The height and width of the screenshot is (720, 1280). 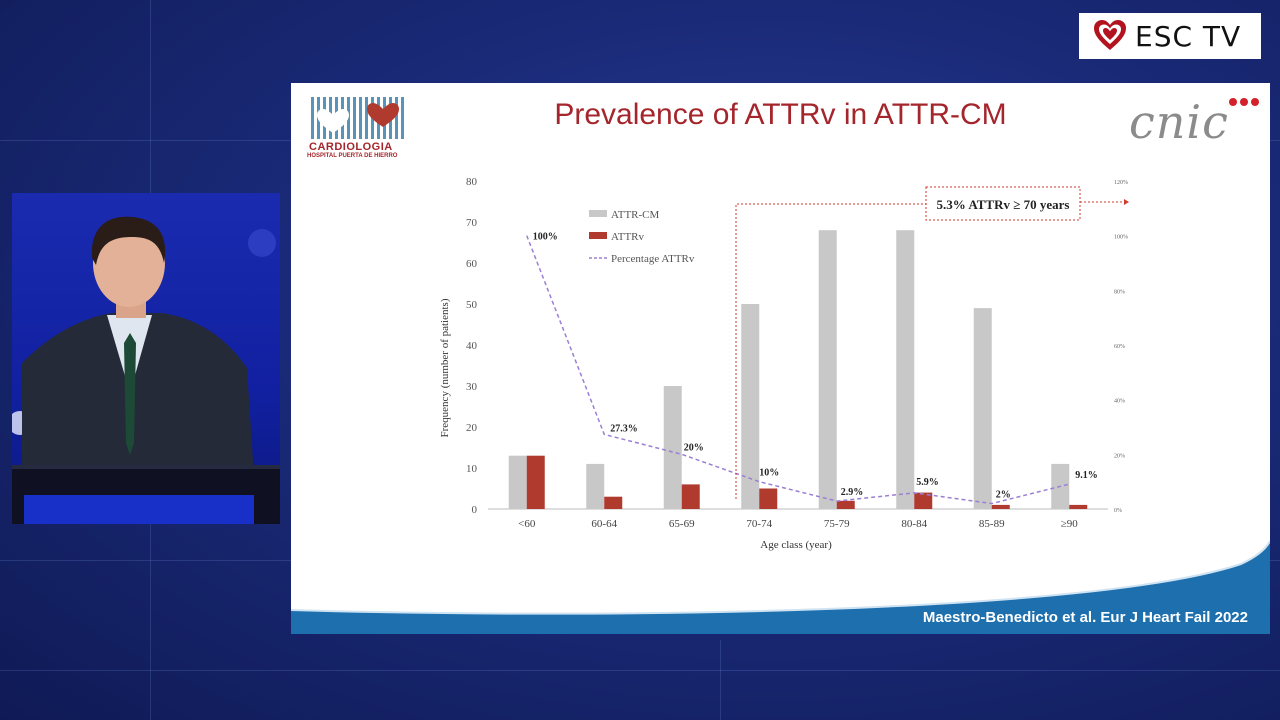 What do you see at coordinates (604, 524) in the screenshot?
I see `x-tick-label: 60-64` at bounding box center [604, 524].